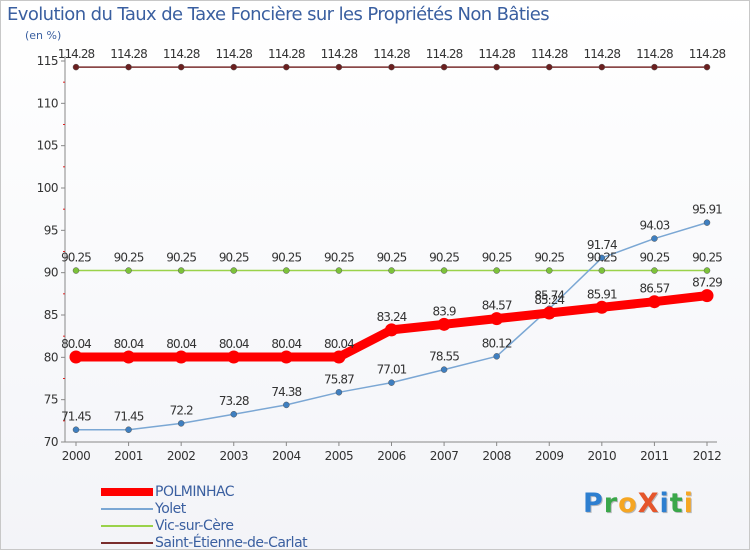 Image resolution: width=750 pixels, height=550 pixels. What do you see at coordinates (444, 357) in the screenshot?
I see `data-label-yolet: 78.55` at bounding box center [444, 357].